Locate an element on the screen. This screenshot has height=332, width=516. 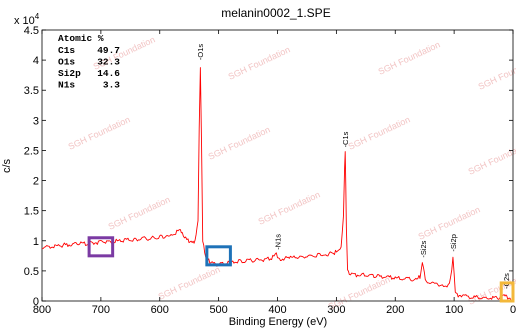
atomic-element: Si2p is located at coordinates (69, 73).